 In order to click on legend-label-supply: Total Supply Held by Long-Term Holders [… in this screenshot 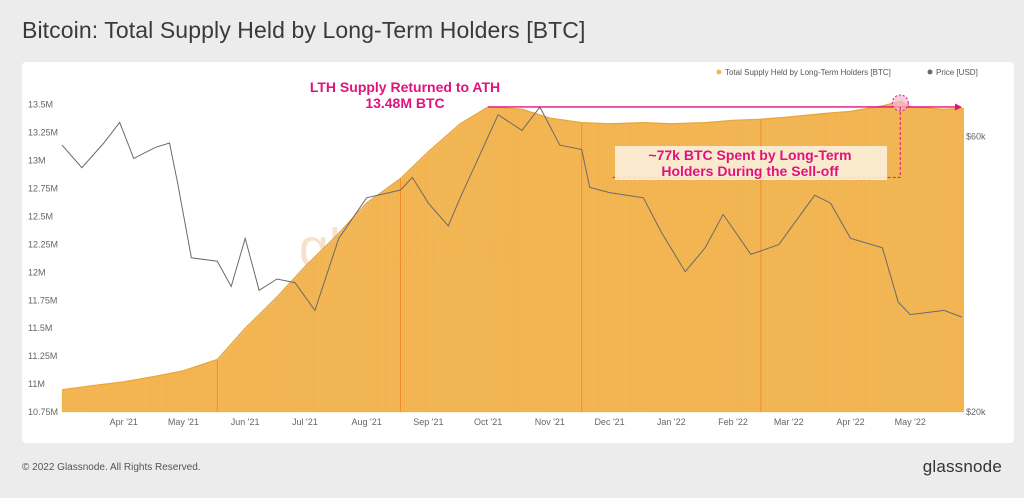, I will do `click(808, 72)`.